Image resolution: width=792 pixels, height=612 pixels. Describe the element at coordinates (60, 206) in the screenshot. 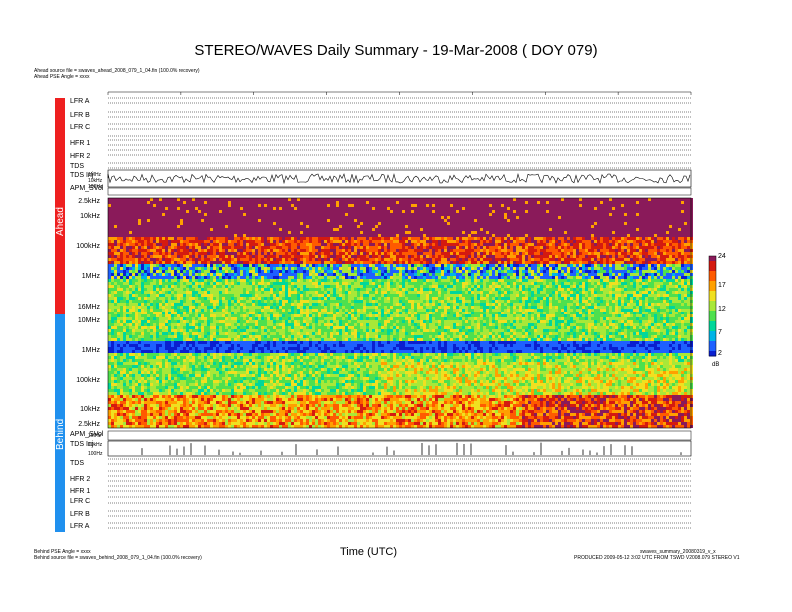

I see `ahead-sidebar` at that location.